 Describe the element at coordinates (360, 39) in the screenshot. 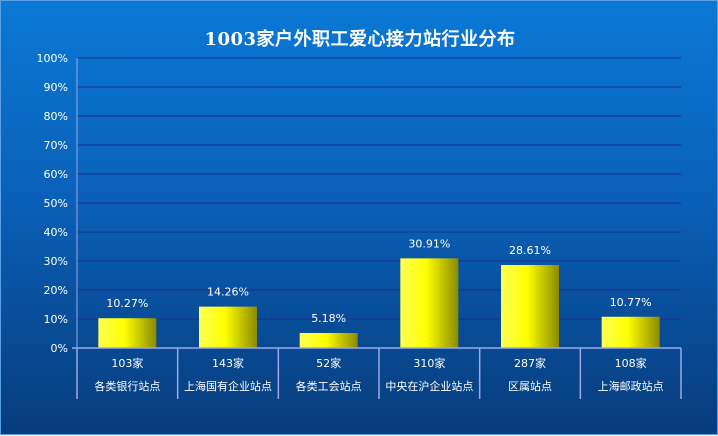

I see `chart-title: 1003家户外职工爱心接力站行业分布` at that location.